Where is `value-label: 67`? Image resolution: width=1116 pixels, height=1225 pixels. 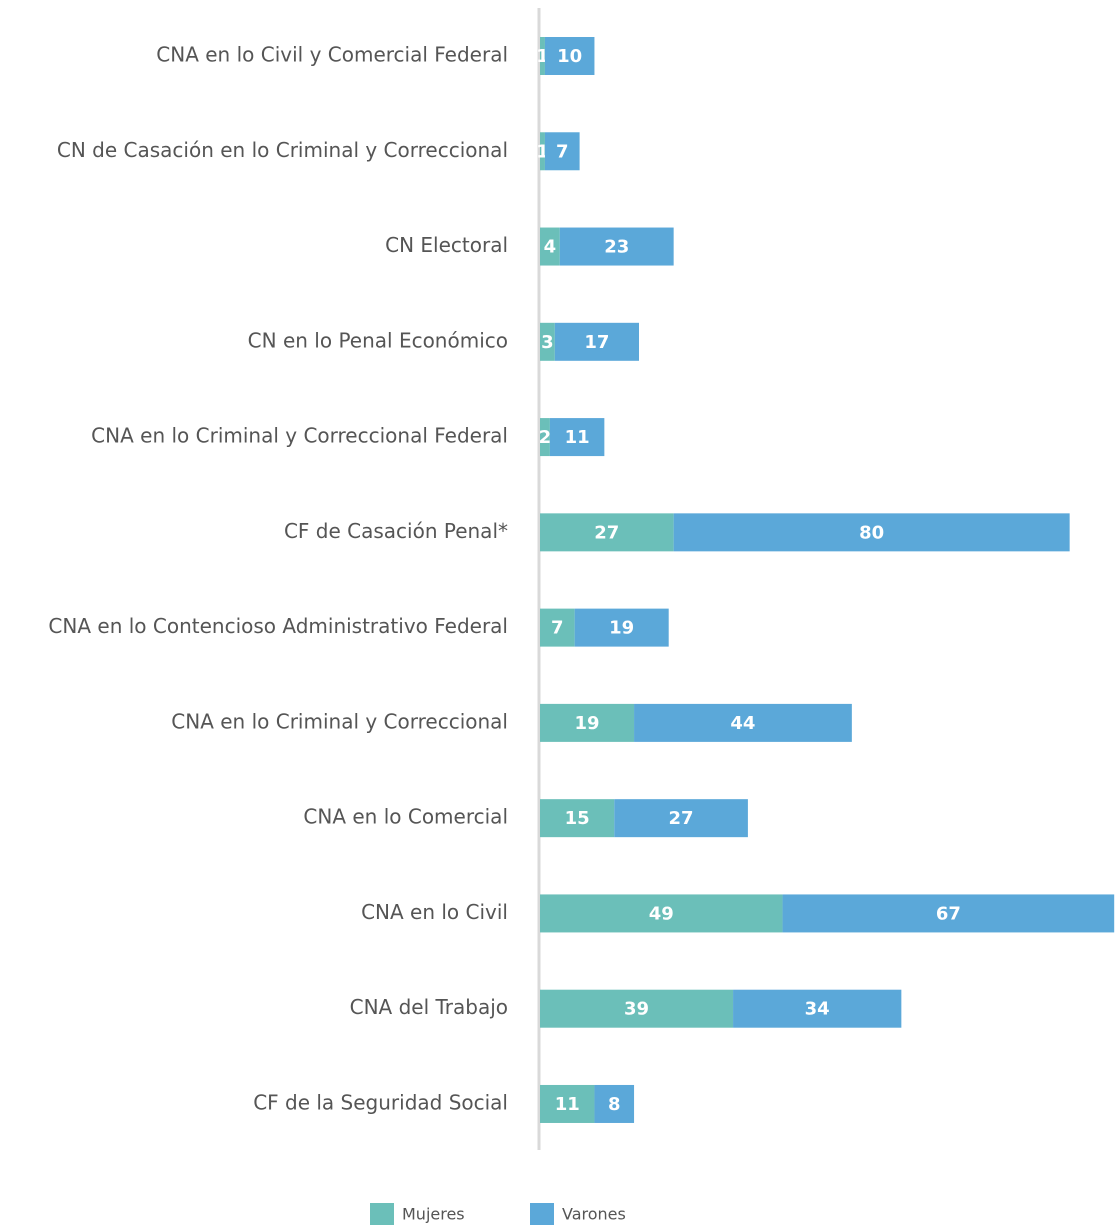 value-label: 67 is located at coordinates (948, 913).